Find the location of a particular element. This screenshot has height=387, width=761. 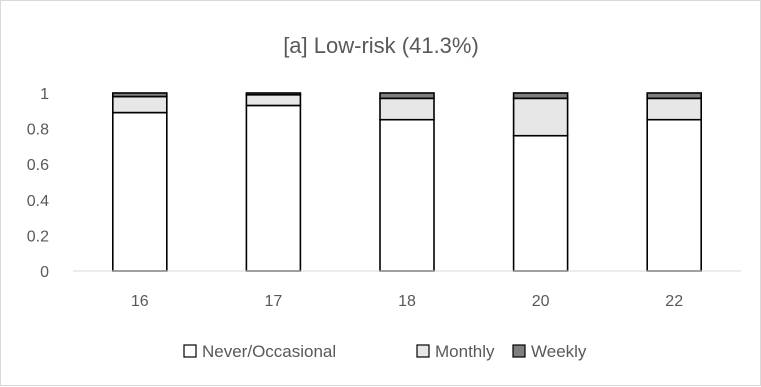

chart-title: [a] Low-risk (41.3%) is located at coordinates (381, 45).